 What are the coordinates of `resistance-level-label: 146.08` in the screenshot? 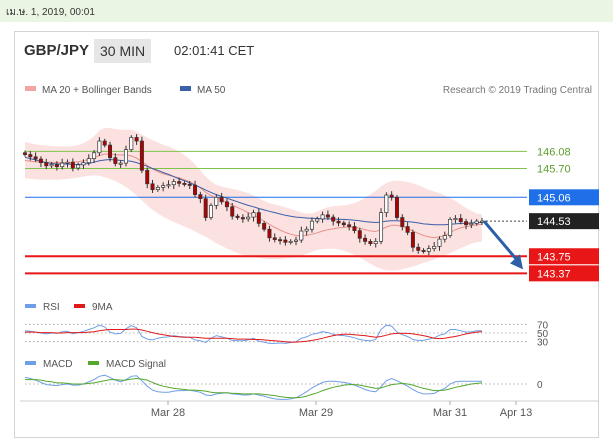 It's located at (554, 152).